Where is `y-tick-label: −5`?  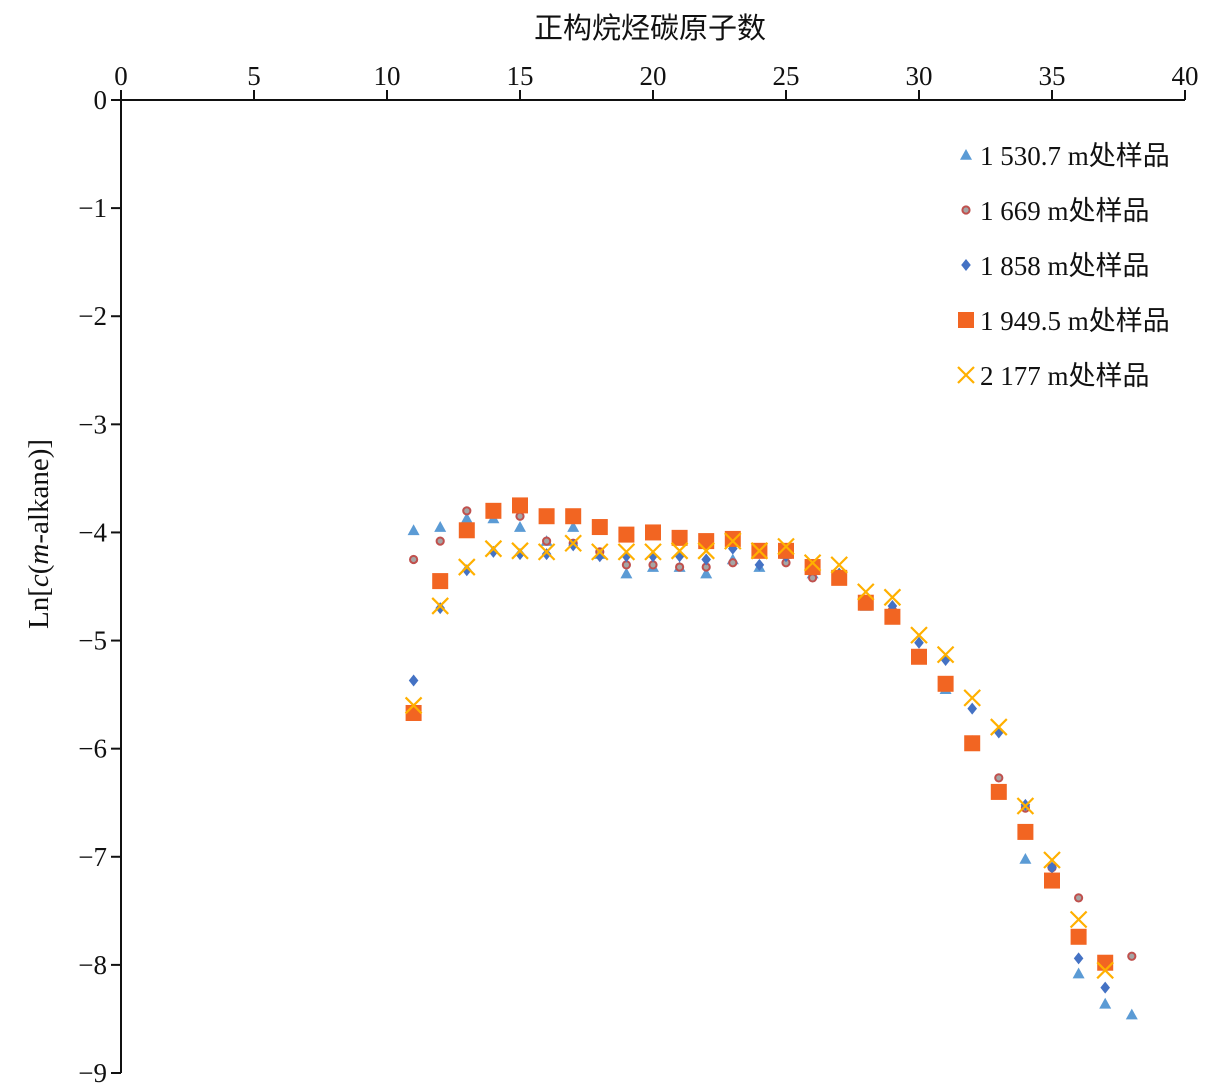
y-tick-label: −5 is located at coordinates (92, 641).